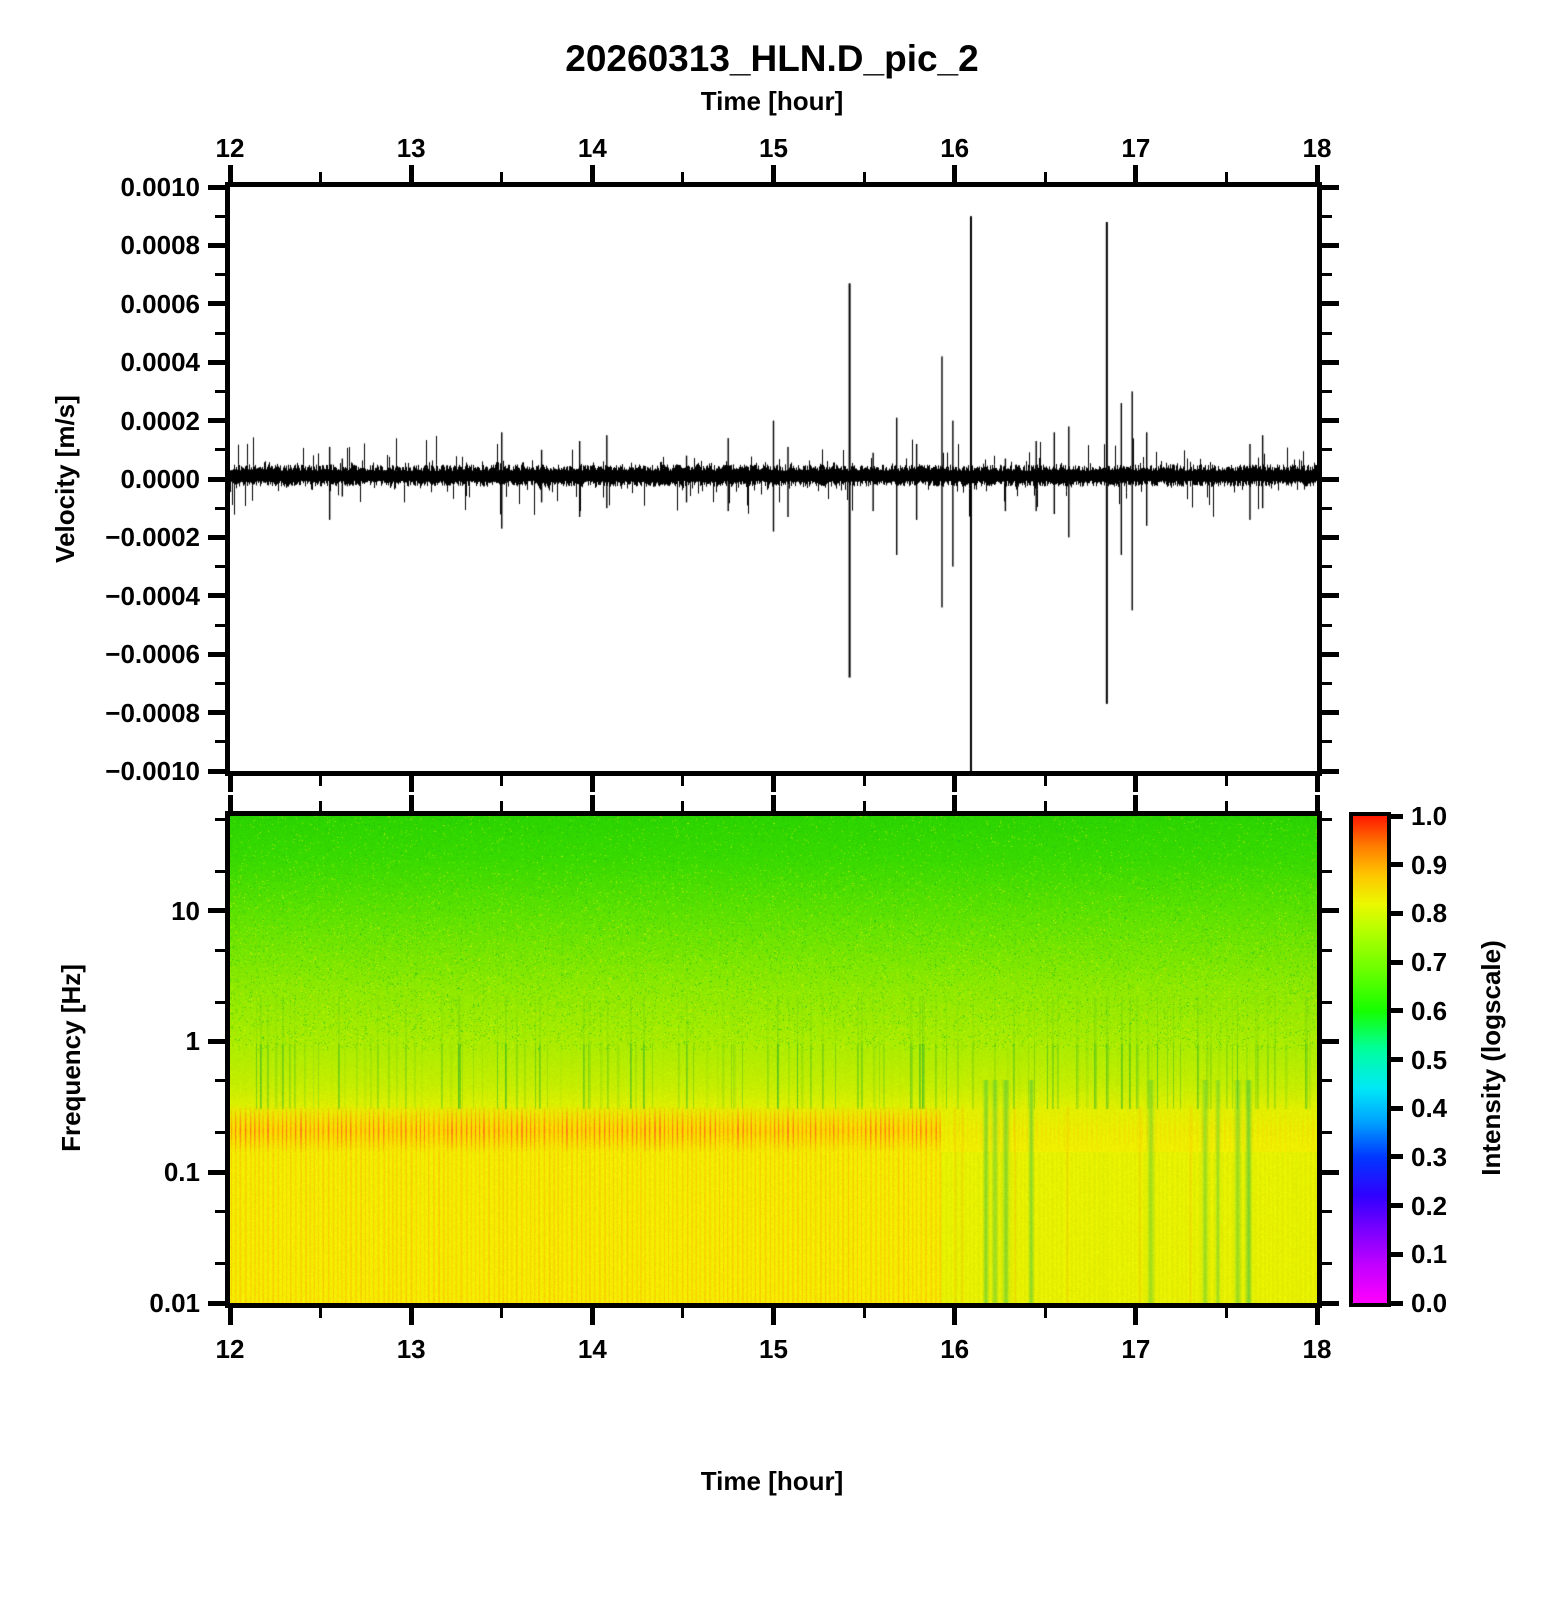 The image size is (1556, 1600). I want to click on spec-y-tick-label: 0.1, so click(181, 1172).